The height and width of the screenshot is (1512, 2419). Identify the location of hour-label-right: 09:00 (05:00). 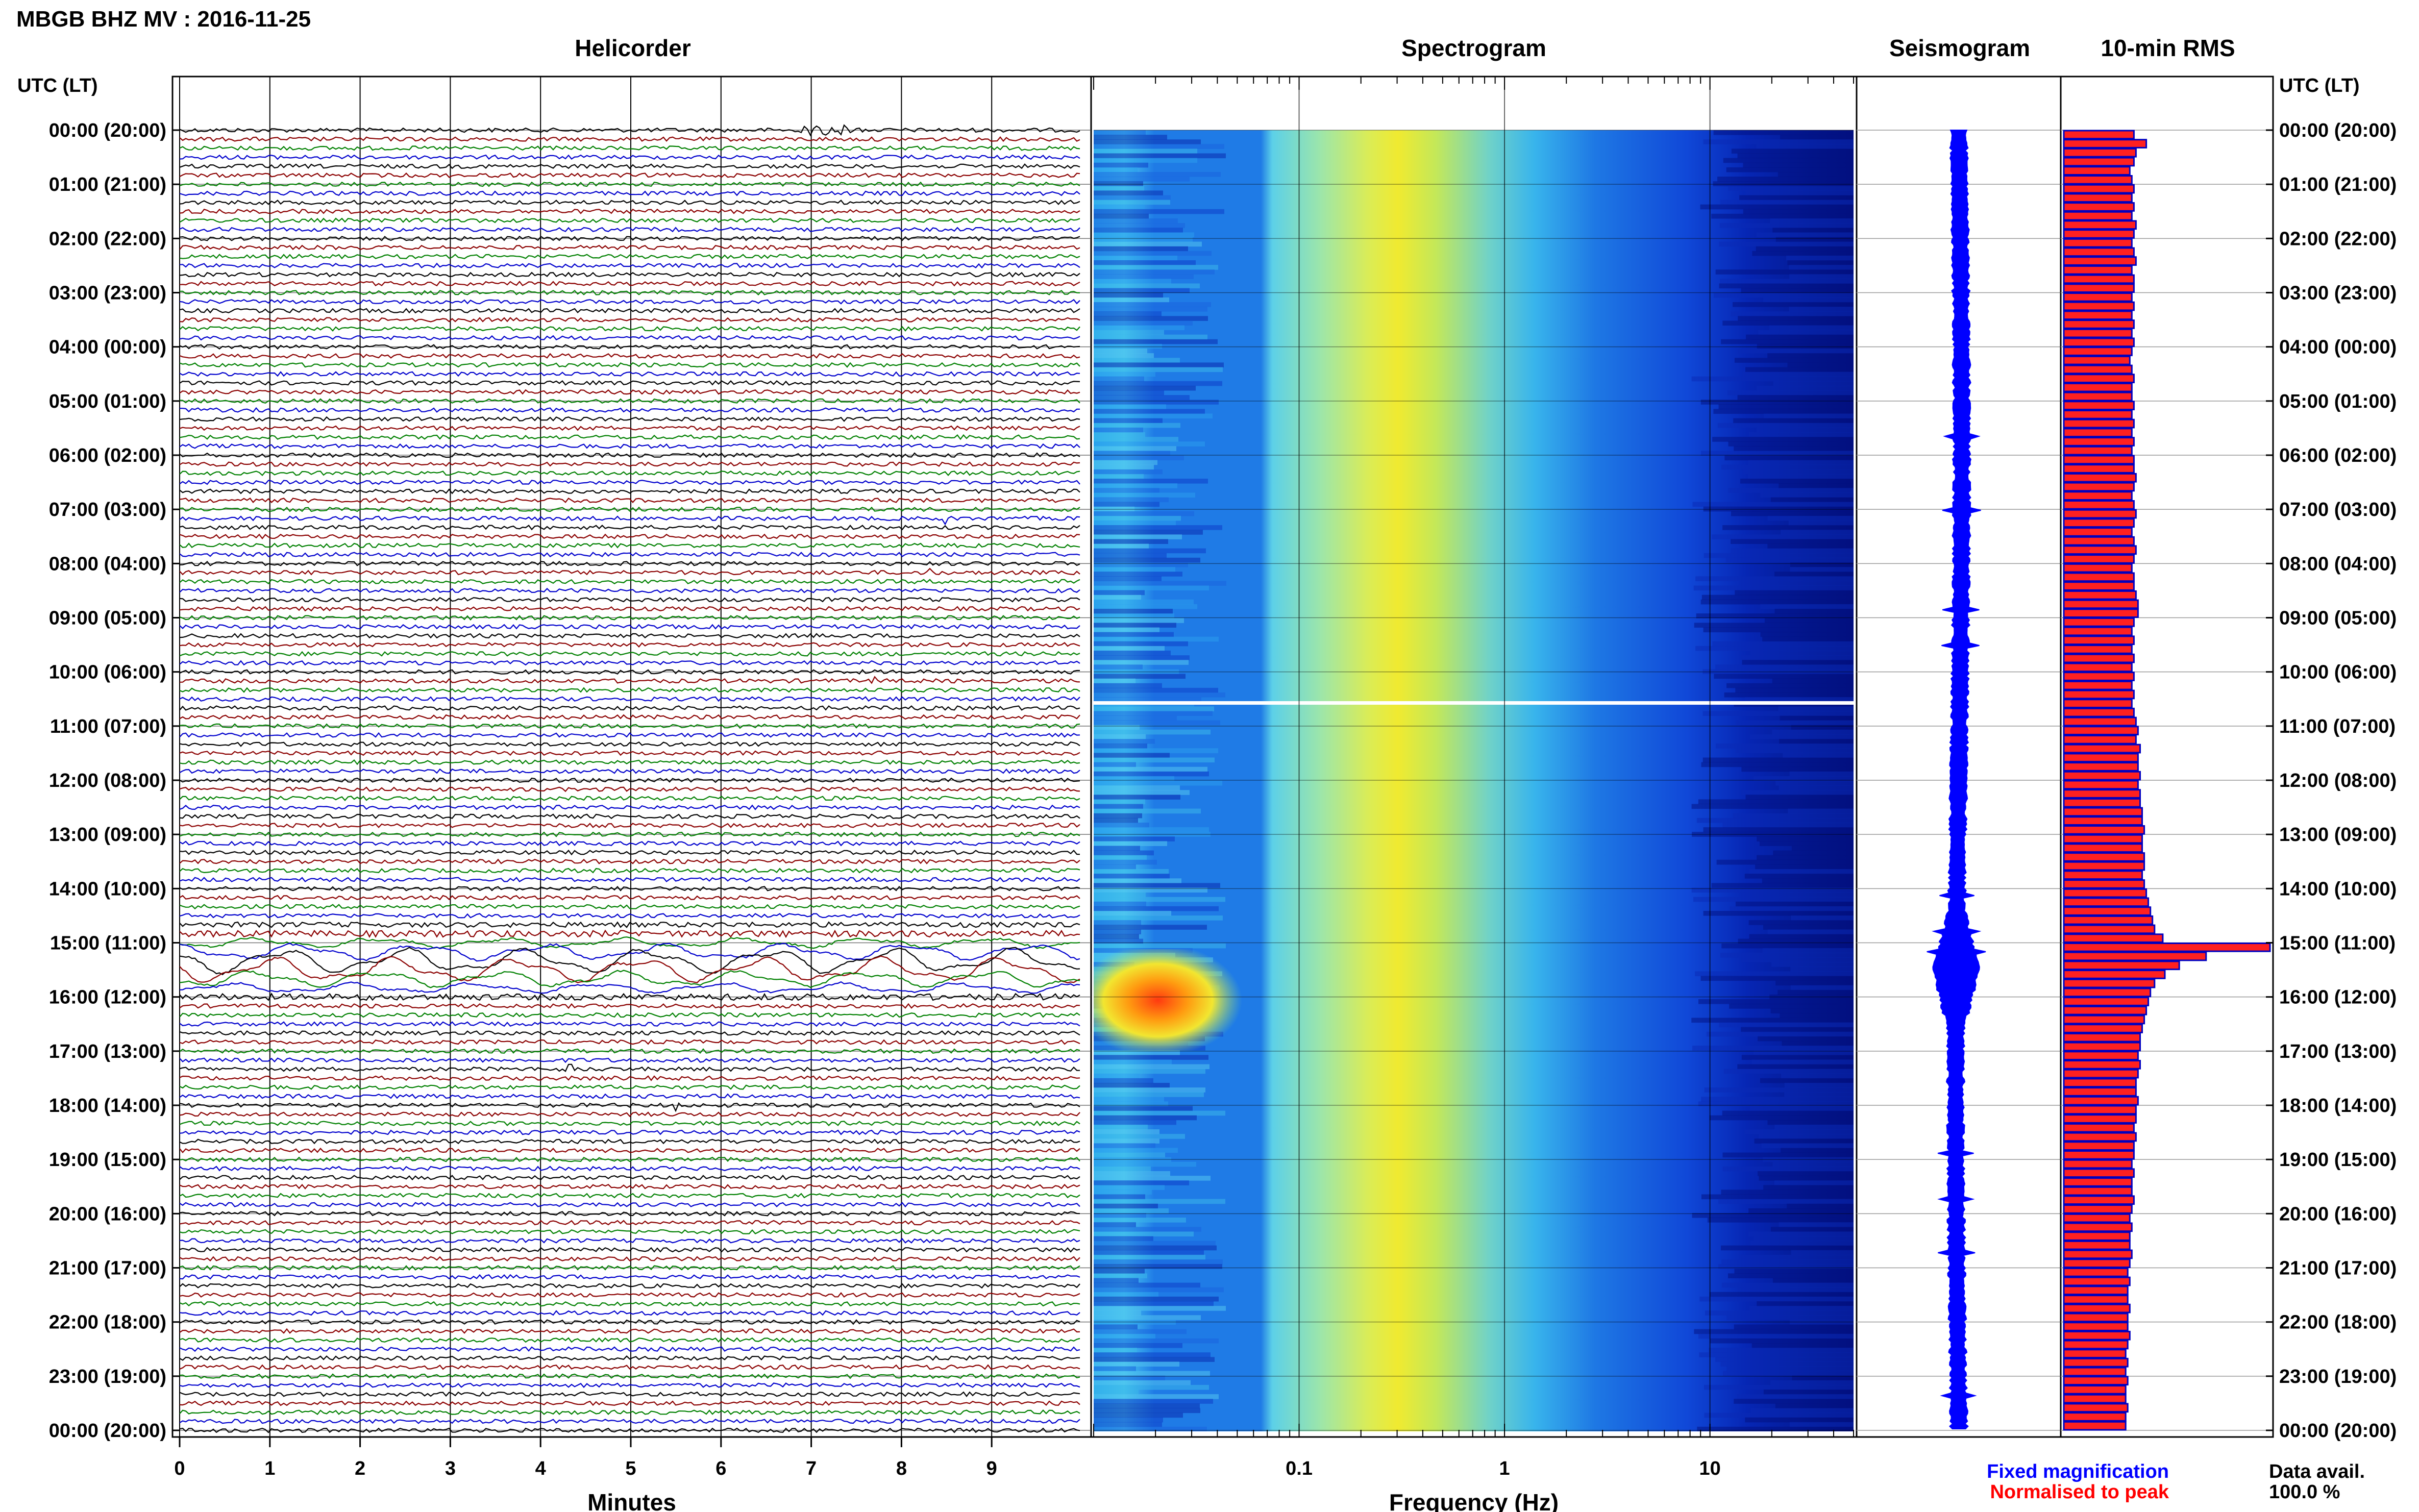
(2338, 618).